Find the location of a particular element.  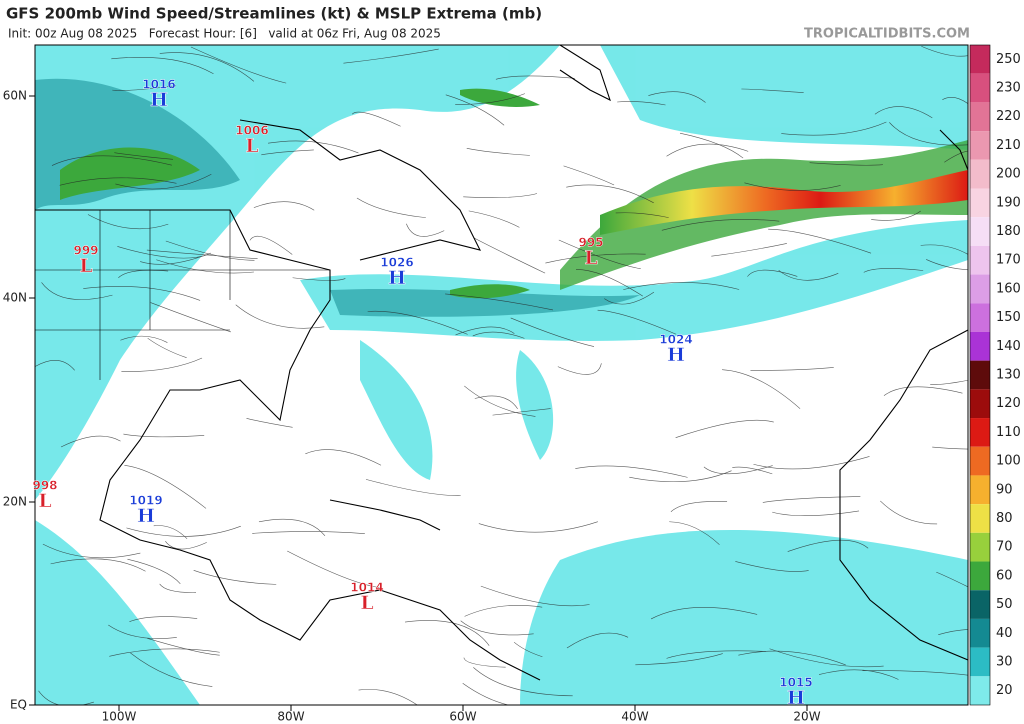

pressure-value: 1019 is located at coordinates (145, 501).